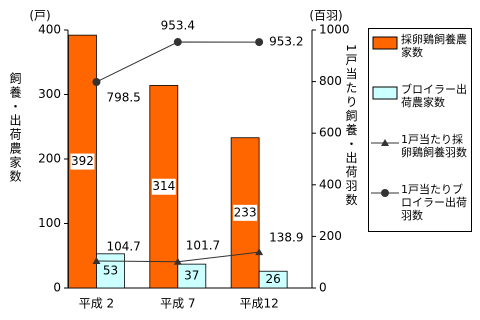 The image size is (480, 320). What do you see at coordinates (351, 126) in the screenshot?
I see `y2-axis-label: 1戸当たり飼養・出荷羽数` at bounding box center [351, 126].